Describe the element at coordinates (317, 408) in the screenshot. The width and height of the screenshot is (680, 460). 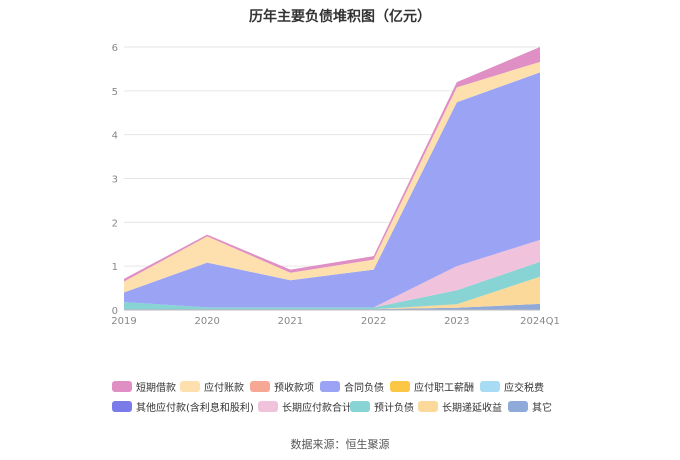
I see `legend-label: 长期应付款合计` at that location.